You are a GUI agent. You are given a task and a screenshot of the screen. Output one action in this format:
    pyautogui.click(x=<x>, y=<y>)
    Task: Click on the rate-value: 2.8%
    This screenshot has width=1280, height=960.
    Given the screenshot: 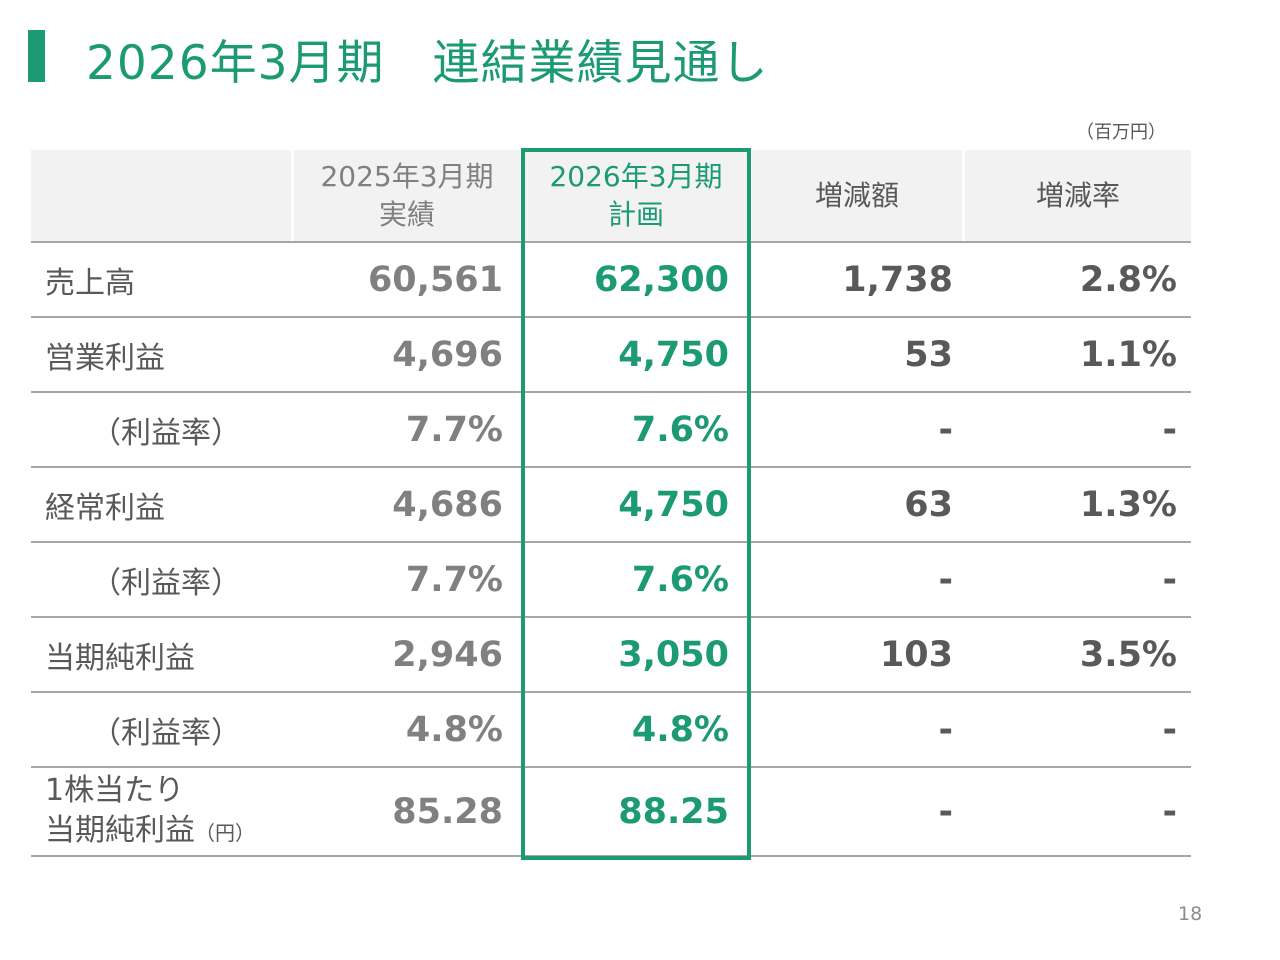 What is the action you would take?
    pyautogui.click(x=1128, y=279)
    